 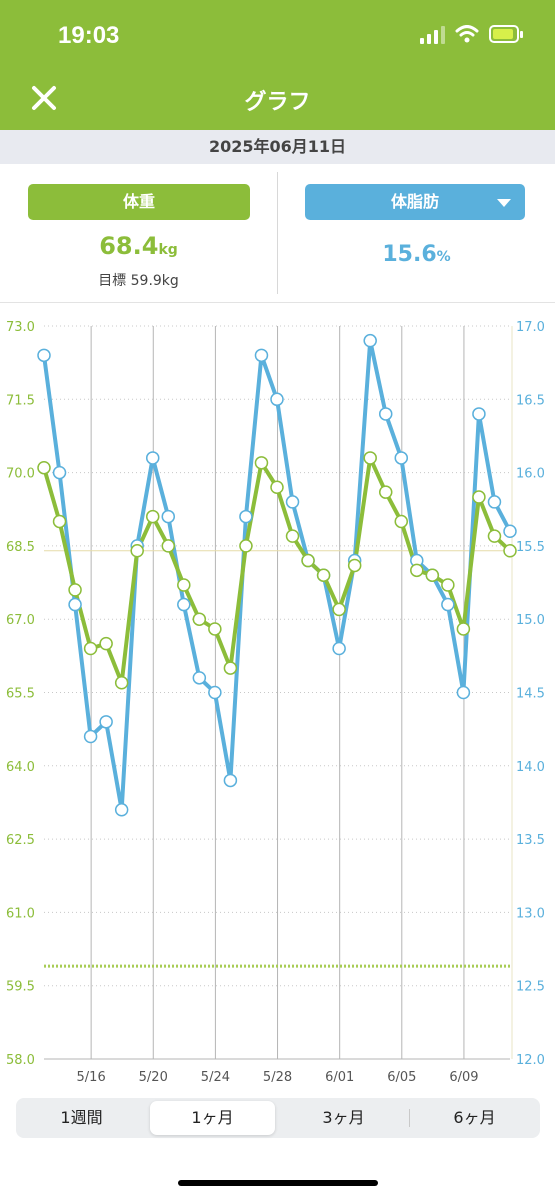 What do you see at coordinates (20, 913) in the screenshot?
I see `left-axis-tick: 61.0` at bounding box center [20, 913].